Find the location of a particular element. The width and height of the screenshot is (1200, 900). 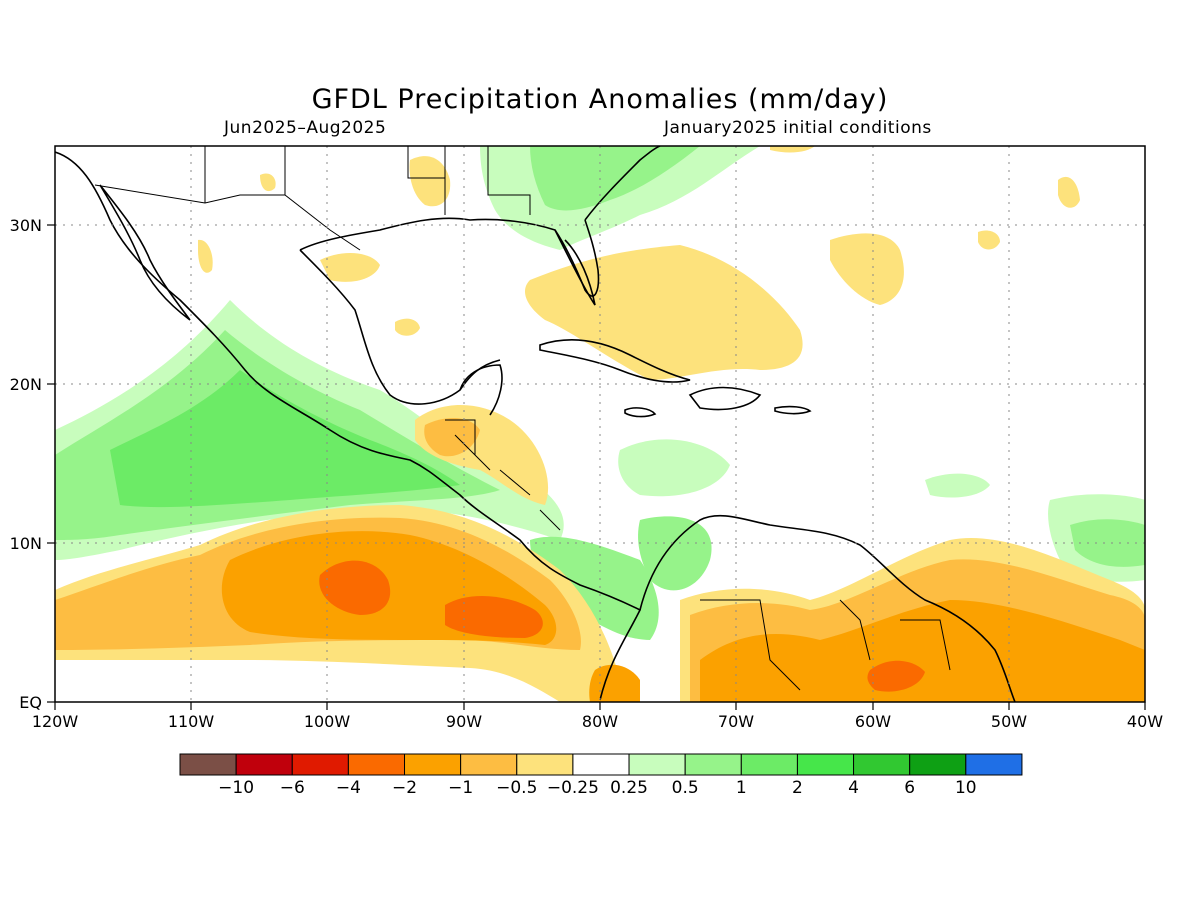

anomaly-green-caribbean is located at coordinates (674, 468).